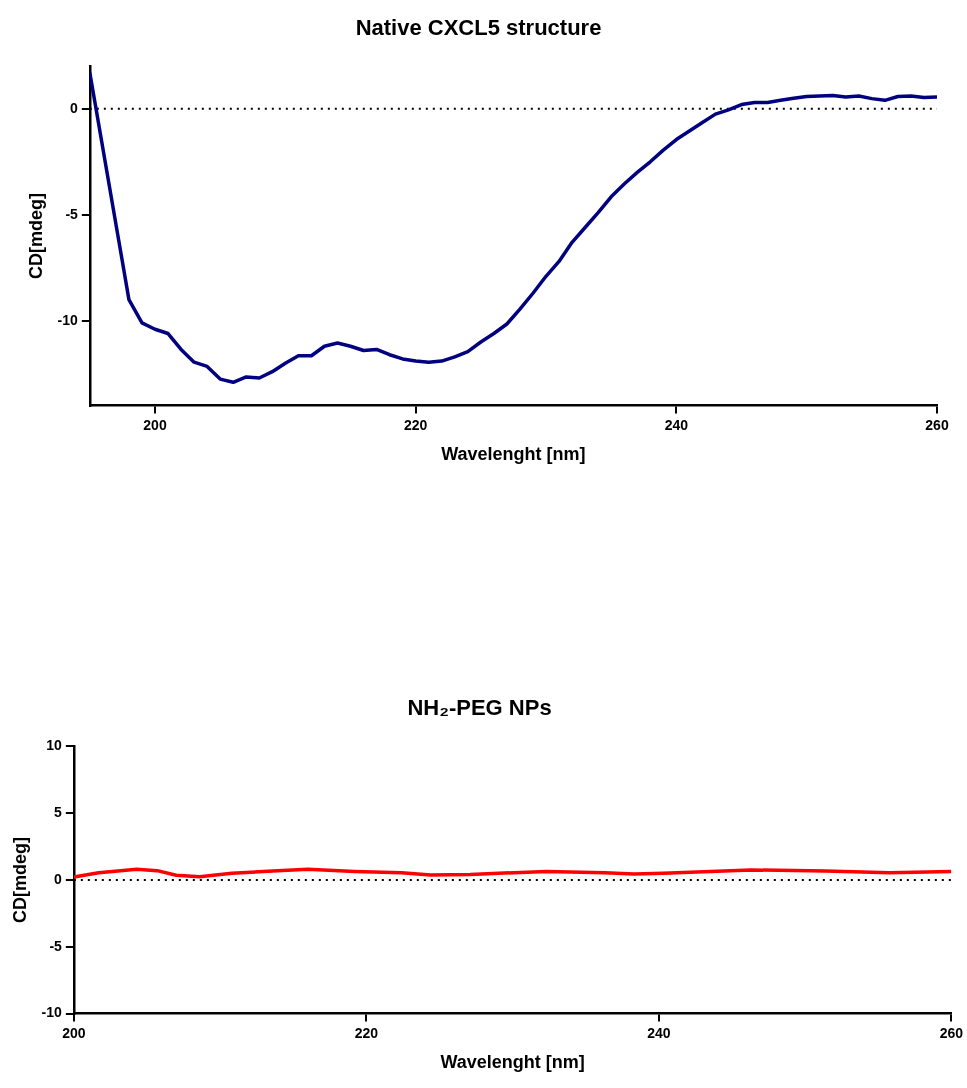 The image size is (967, 1088). What do you see at coordinates (58, 812) in the screenshot?
I see `y-tick-label: 5` at bounding box center [58, 812].